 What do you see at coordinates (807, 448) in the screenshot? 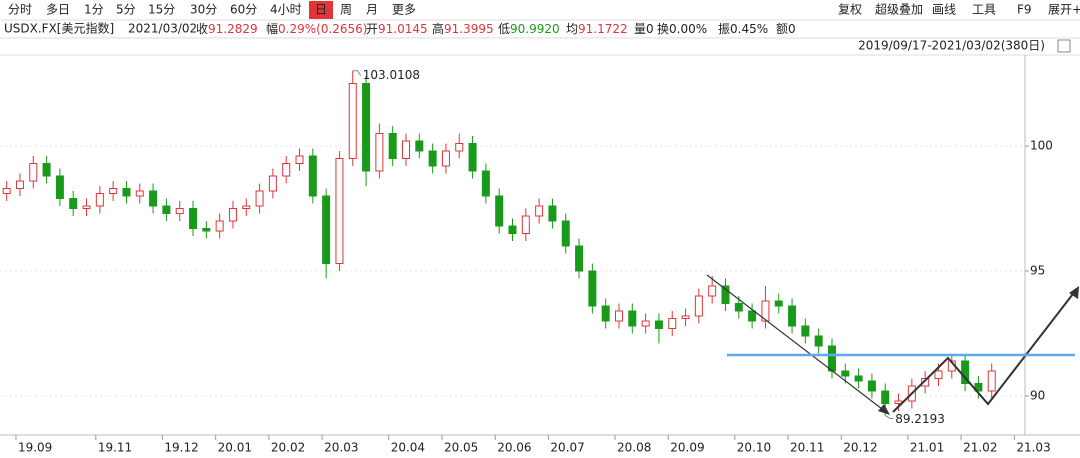
I see `x-tick-label: 20.11` at bounding box center [807, 448].